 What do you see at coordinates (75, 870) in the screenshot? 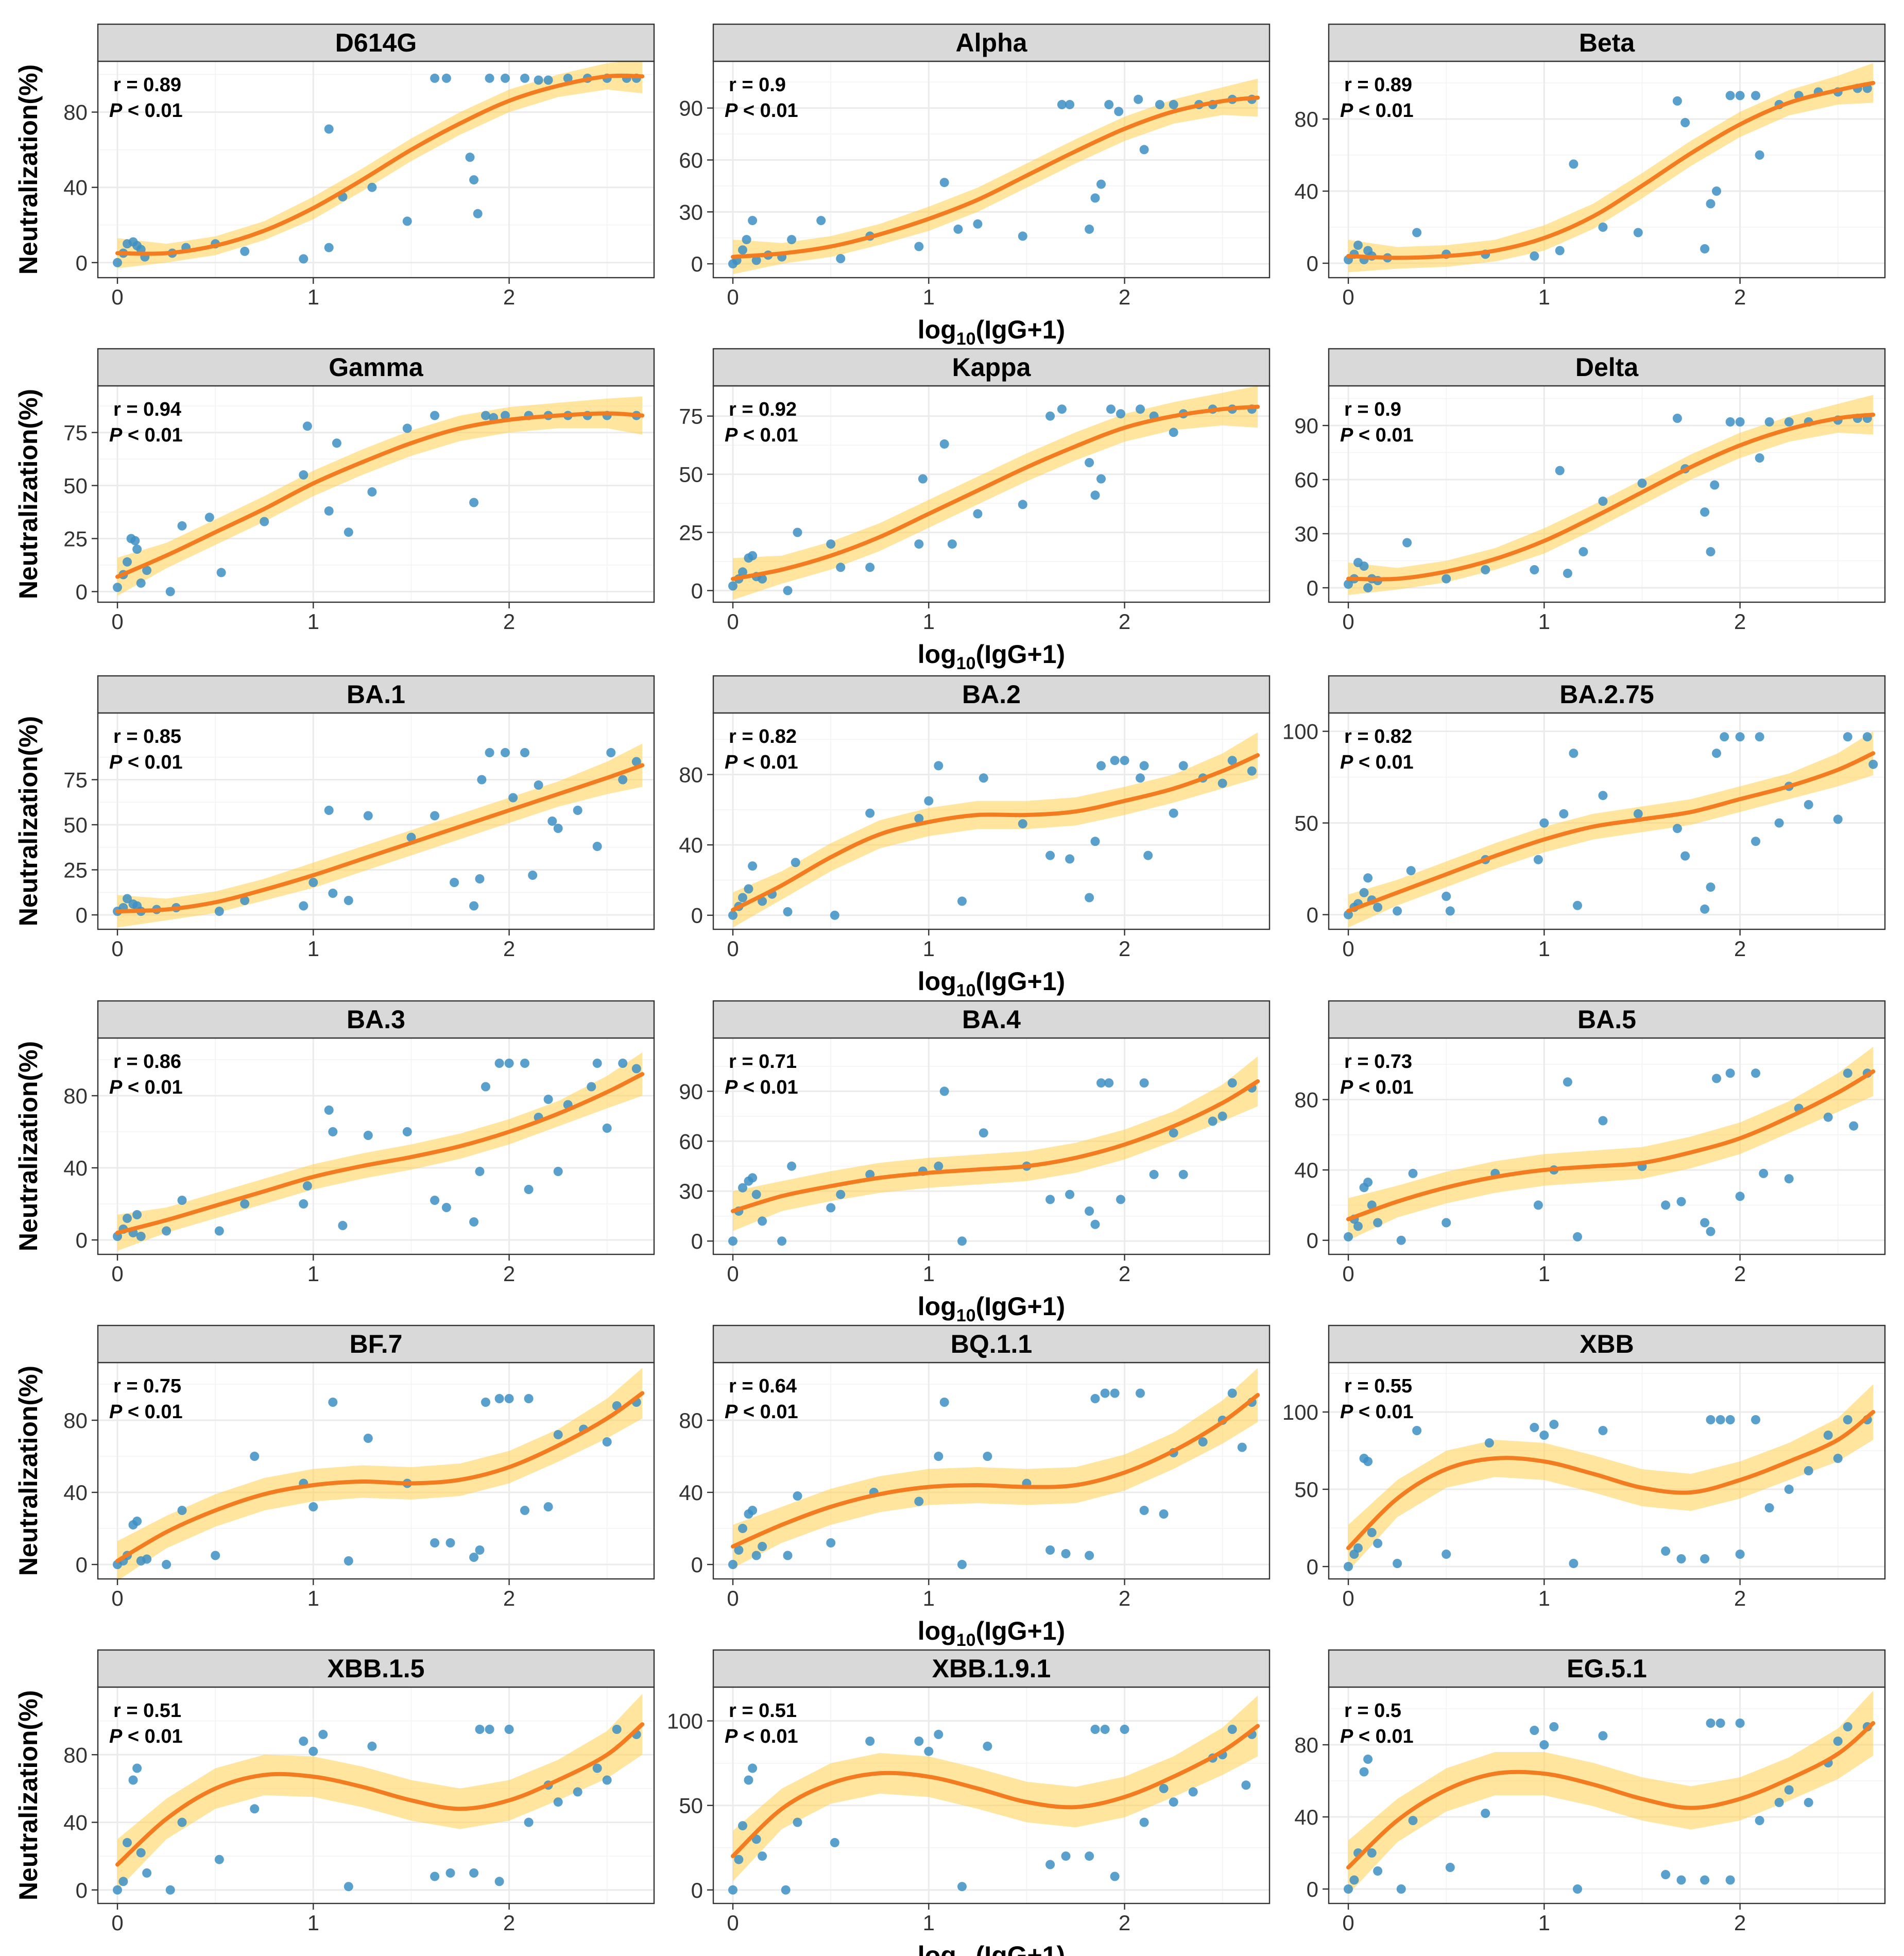
I see `y-tick-label: 25` at bounding box center [75, 870].